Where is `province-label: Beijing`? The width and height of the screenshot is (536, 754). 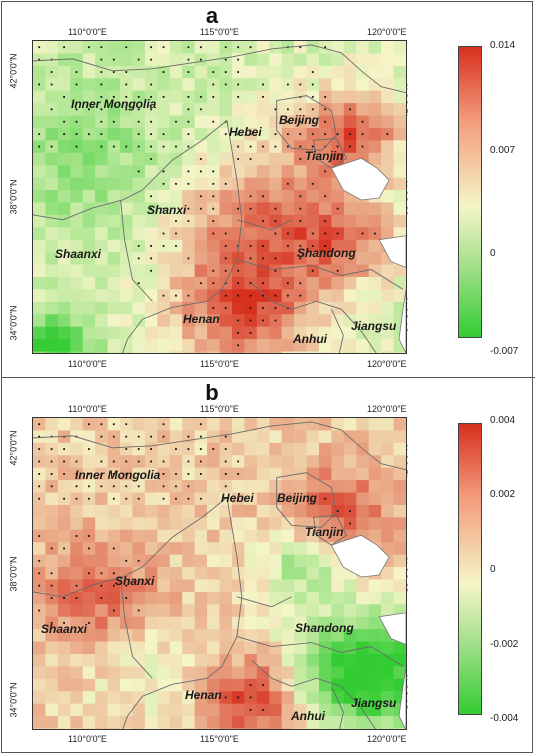 province-label: Beijing is located at coordinates (299, 120).